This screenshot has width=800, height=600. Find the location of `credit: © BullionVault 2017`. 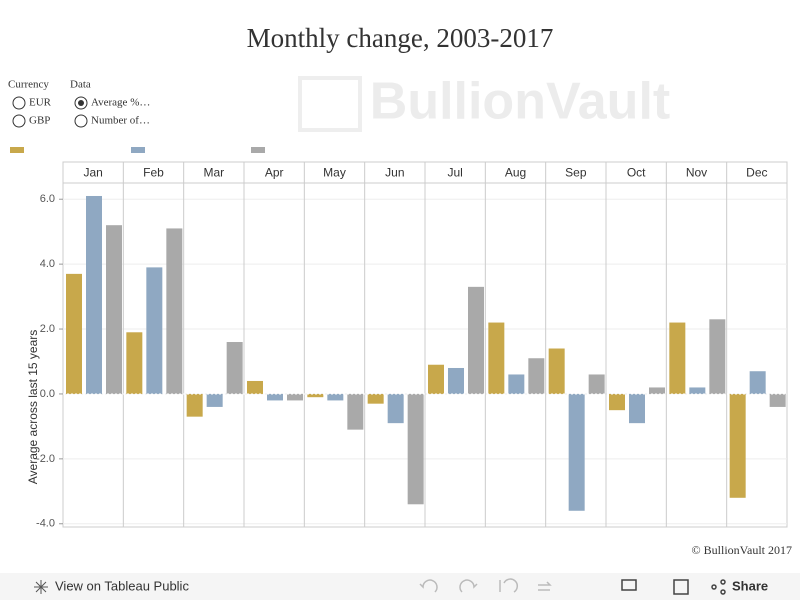

credit: © BullionVault 2017 is located at coordinates (742, 550).